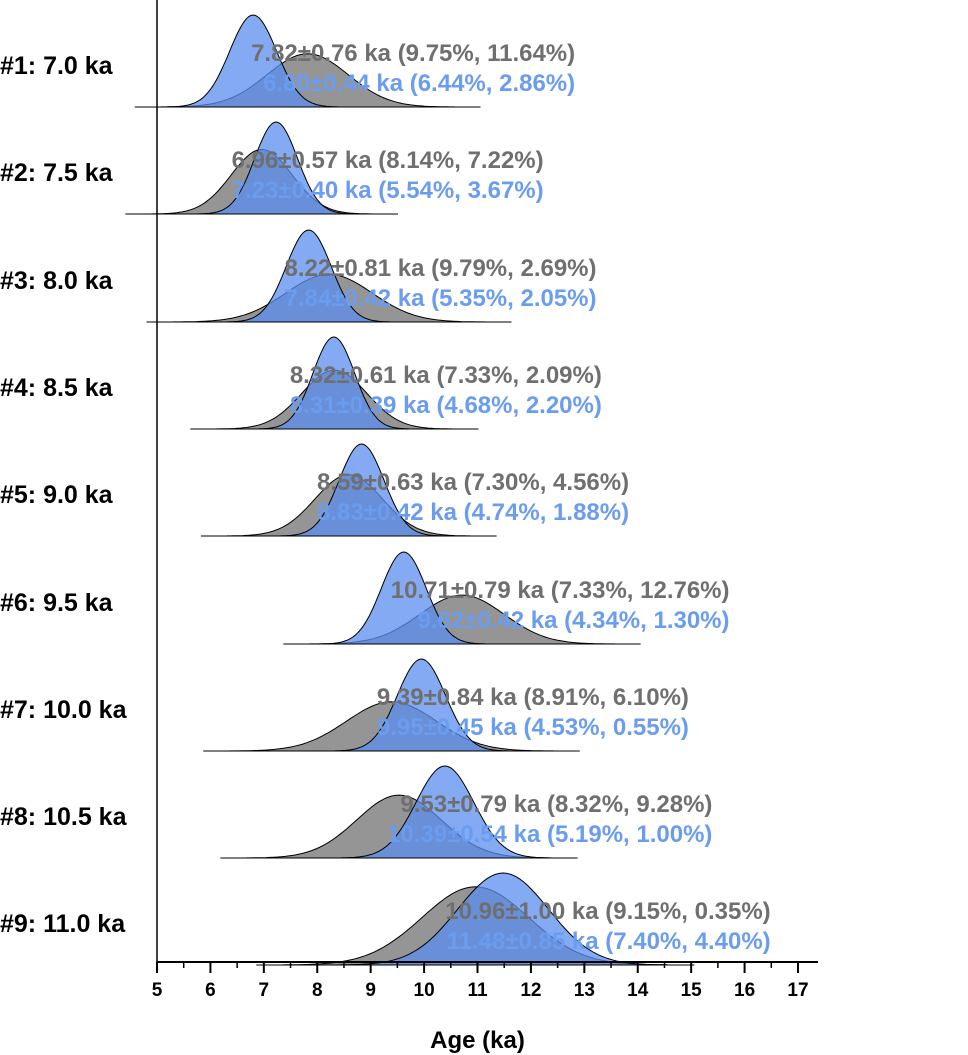 The width and height of the screenshot is (968, 1055). I want to click on gray-estimate-text: 6.96±0.57 ka (8.14%, 7.22%), so click(388, 160).